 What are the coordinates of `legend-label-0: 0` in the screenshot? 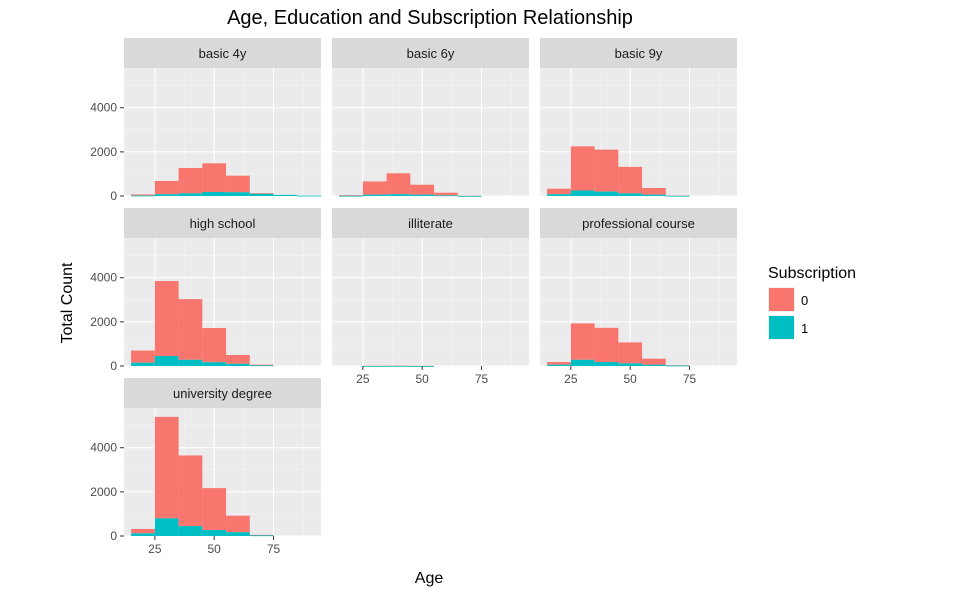 It's located at (804, 300).